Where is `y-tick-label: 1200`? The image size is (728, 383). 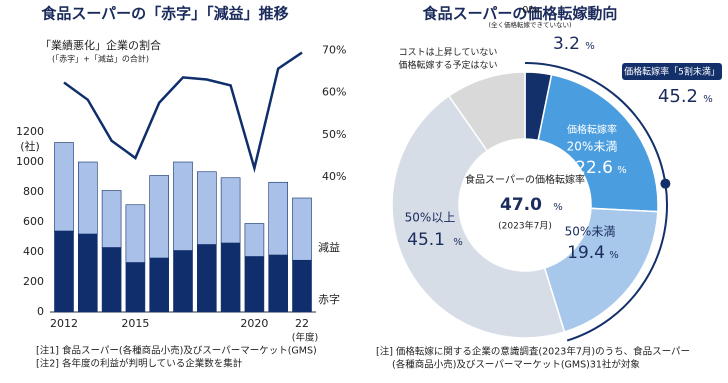 y-tick-label: 1200 is located at coordinates (30, 131).